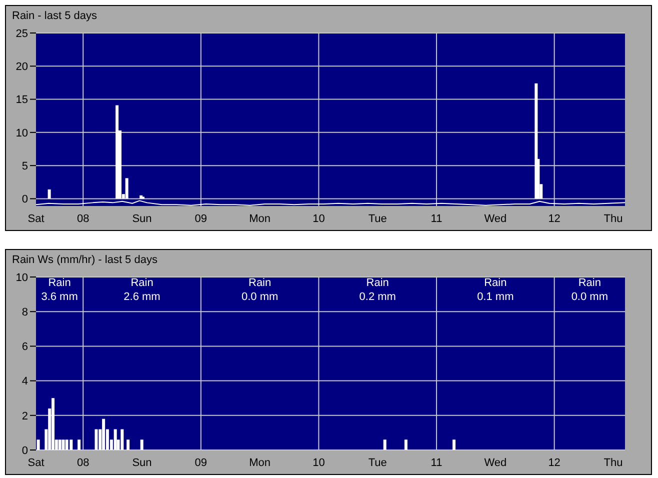 This screenshot has width=658, height=478. I want to click on y-tick-label: 4, so click(25, 382).